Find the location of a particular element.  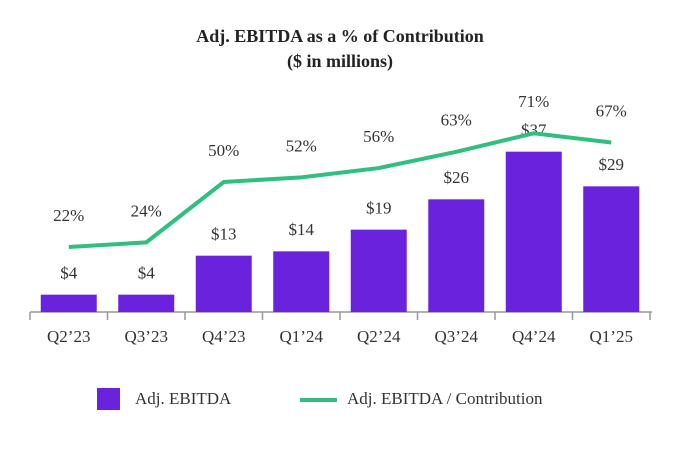

legend-label: Adj. EBITDA / Contribution is located at coordinates (445, 398).